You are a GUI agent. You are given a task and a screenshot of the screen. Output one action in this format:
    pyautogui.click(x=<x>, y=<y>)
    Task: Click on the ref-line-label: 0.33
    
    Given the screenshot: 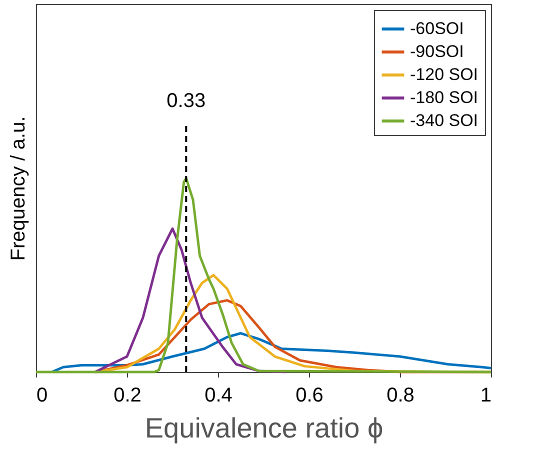 What is the action you would take?
    pyautogui.click(x=186, y=101)
    